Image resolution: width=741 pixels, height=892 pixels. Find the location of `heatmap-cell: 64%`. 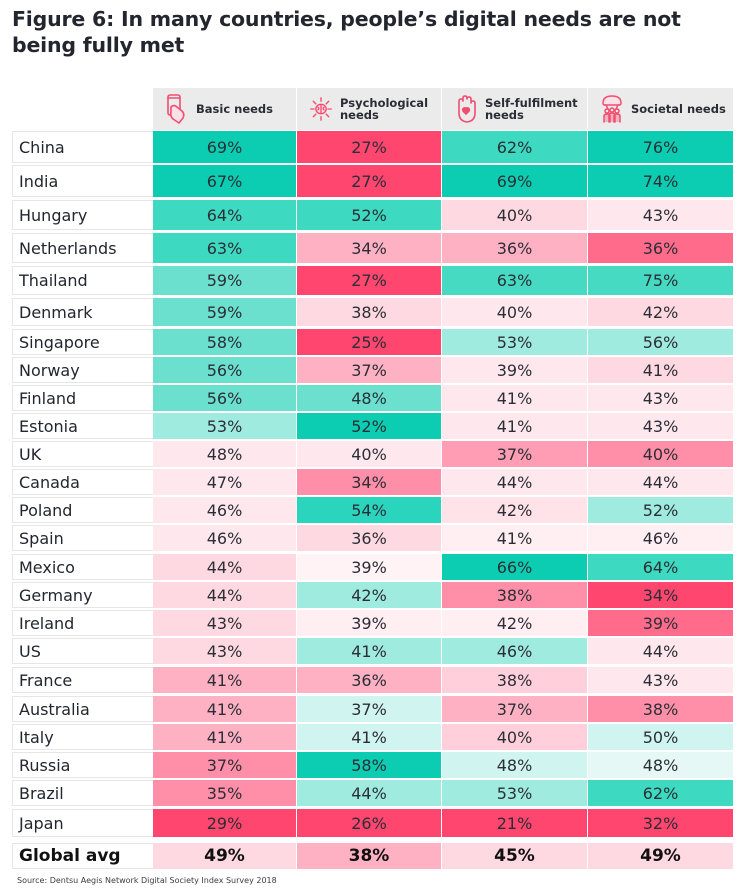

heatmap-cell: 64% is located at coordinates (225, 215).